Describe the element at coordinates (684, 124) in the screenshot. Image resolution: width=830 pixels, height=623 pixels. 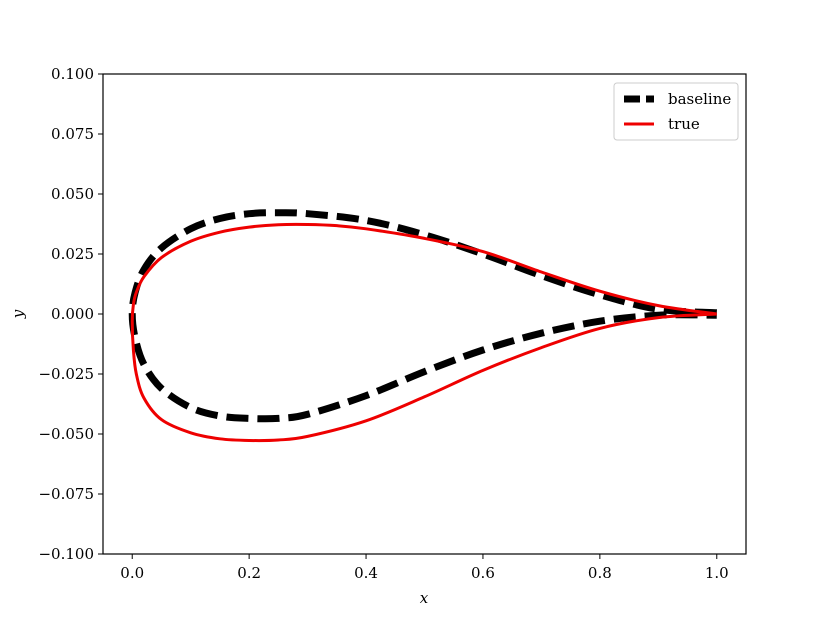
I see `legend-label-true: true` at that location.